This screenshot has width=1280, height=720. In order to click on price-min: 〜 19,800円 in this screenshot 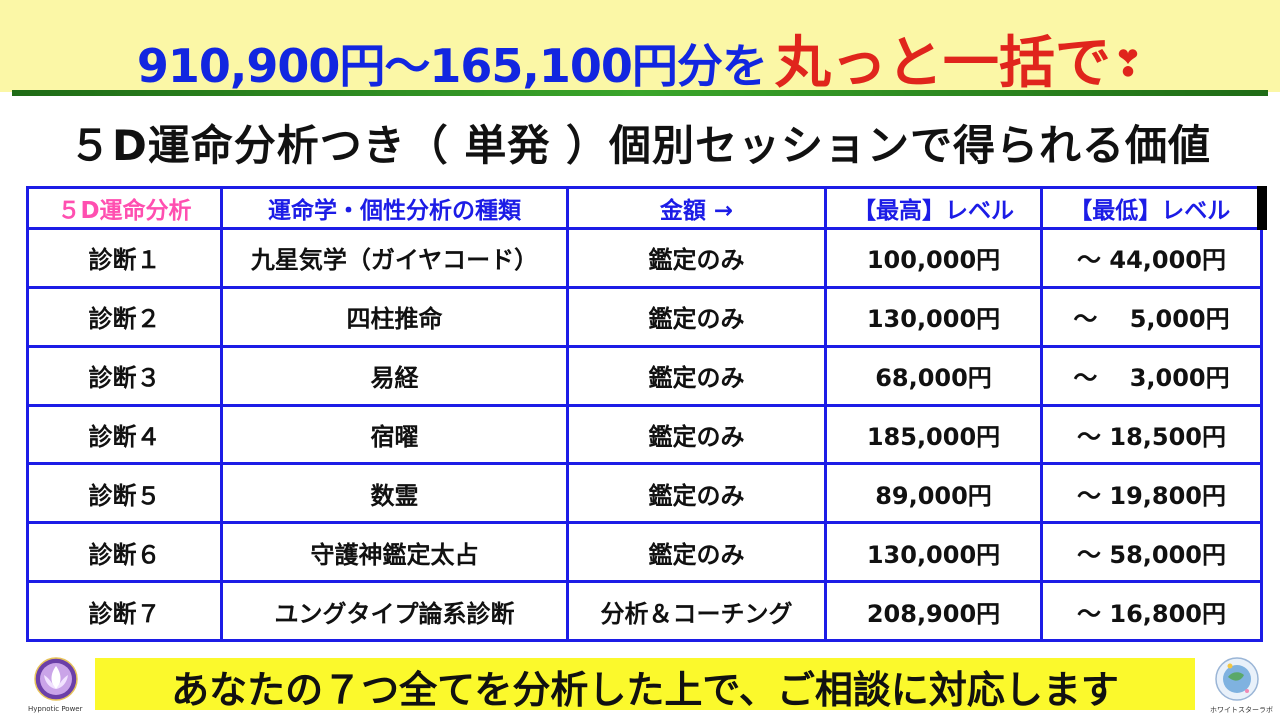, I will do `click(1151, 493)`.